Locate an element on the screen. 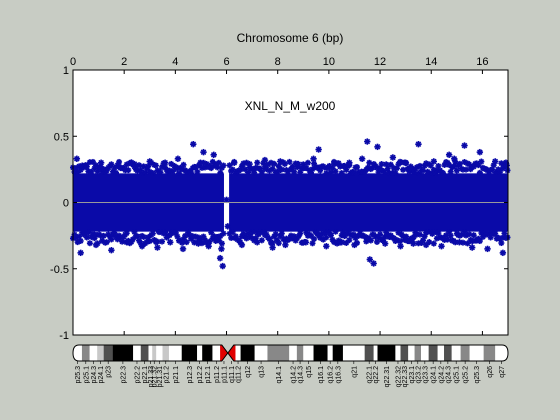  ideogram-band-label: q22.32 is located at coordinates (398, 377).